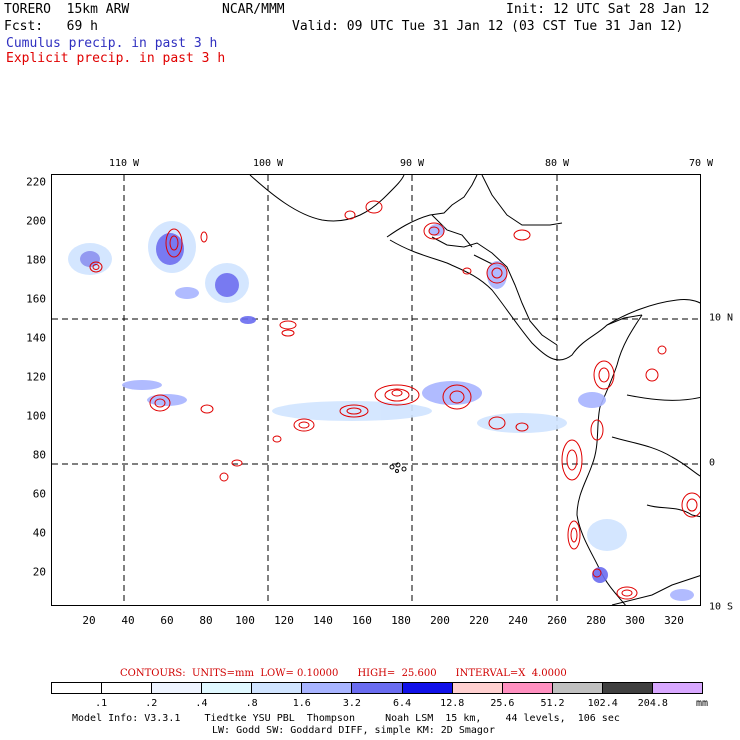 The height and width of the screenshot is (740, 740). I want to click on y-tick-label: 200, so click(36, 221).